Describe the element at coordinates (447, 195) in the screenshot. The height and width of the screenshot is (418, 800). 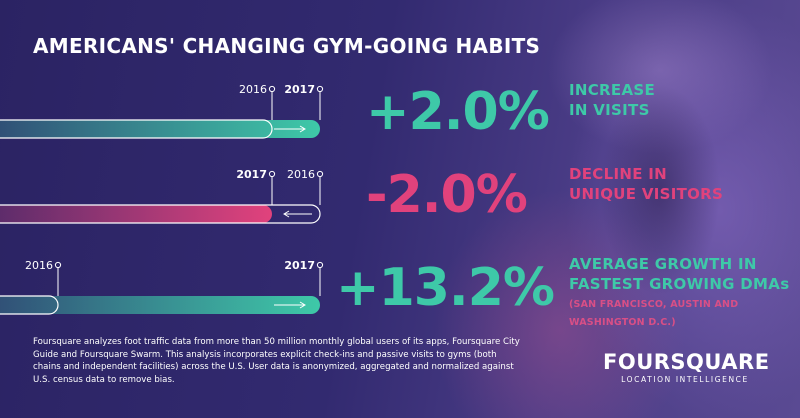
I see `pct-unique-visitors: -2.0%` at that location.